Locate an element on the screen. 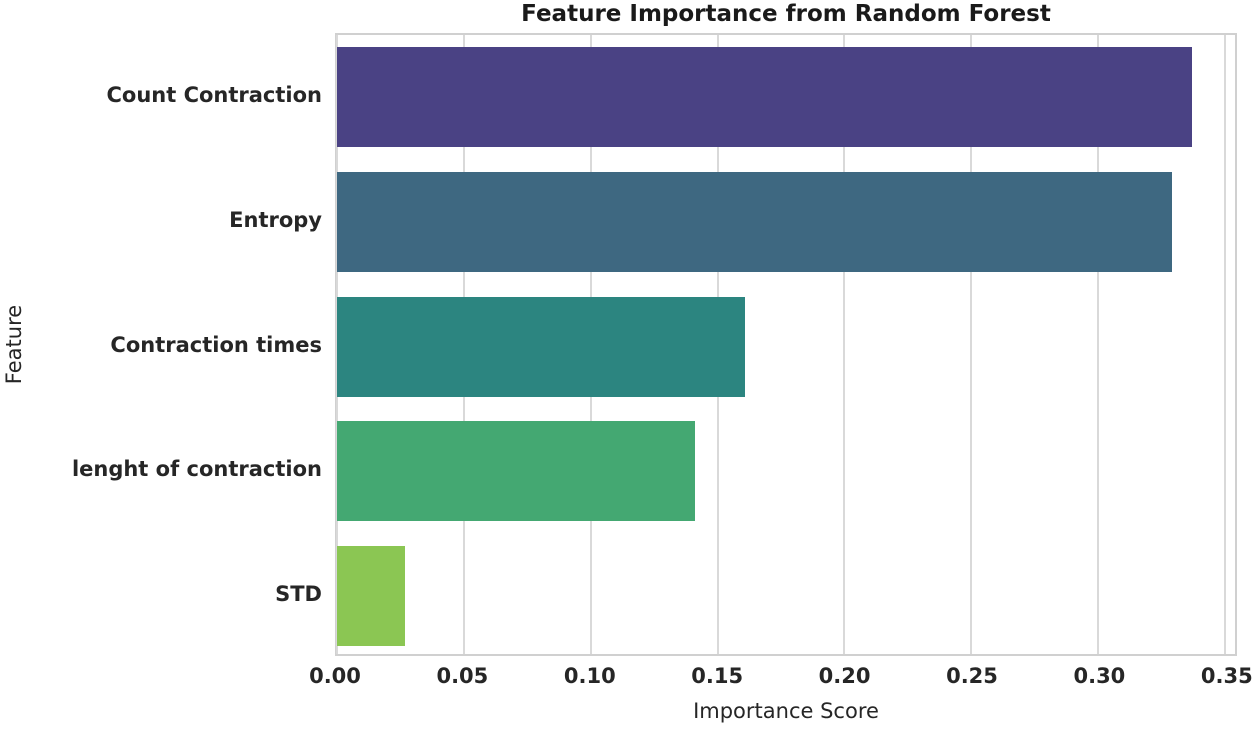 The image size is (1255, 734). bar-entropy is located at coordinates (754, 221).